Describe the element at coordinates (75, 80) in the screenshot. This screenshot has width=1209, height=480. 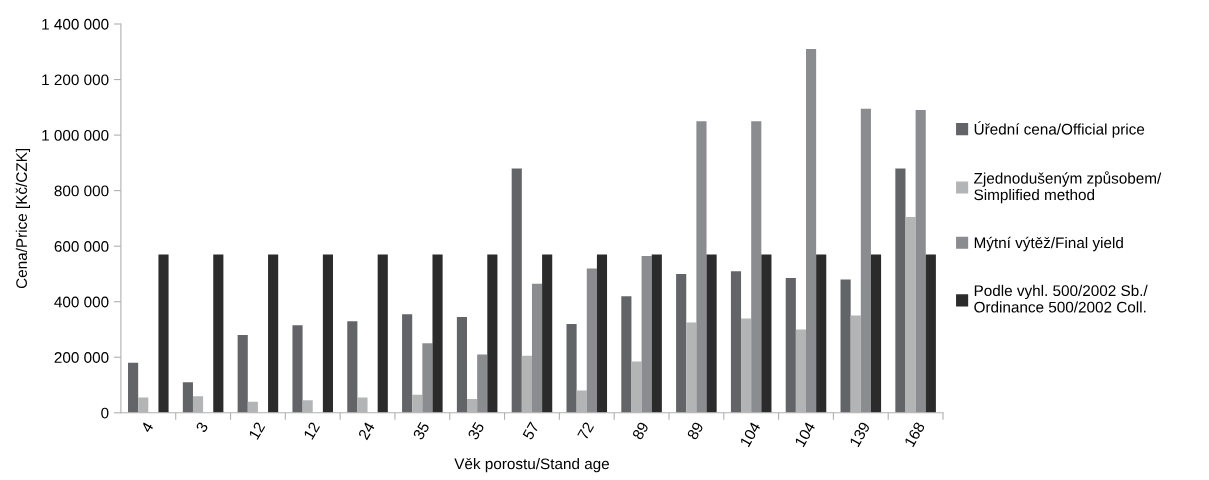
I see `y-tick-label: 1 200 000` at that location.